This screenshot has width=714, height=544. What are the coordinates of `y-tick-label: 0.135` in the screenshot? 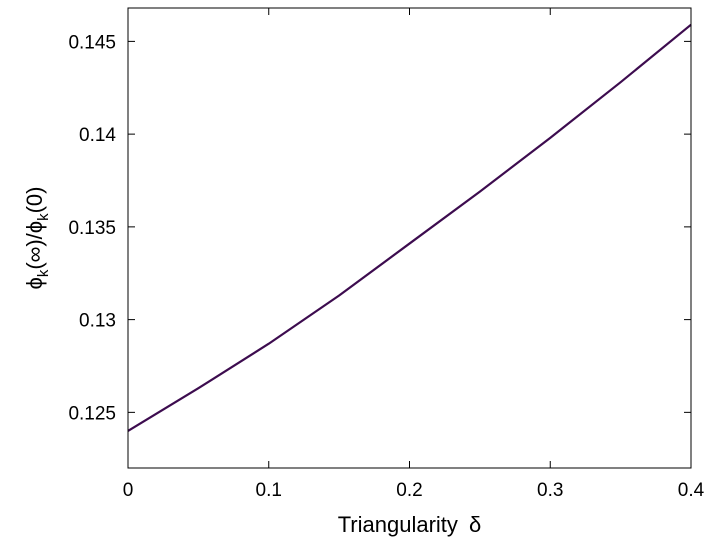 It's located at (92, 228).